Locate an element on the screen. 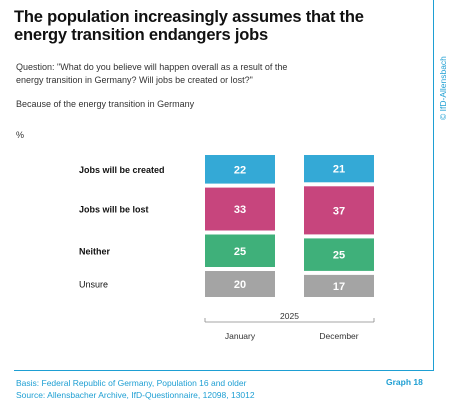 Image resolution: width=452 pixels, height=414 pixels. data-label-unsure-january: 20 is located at coordinates (240, 285).